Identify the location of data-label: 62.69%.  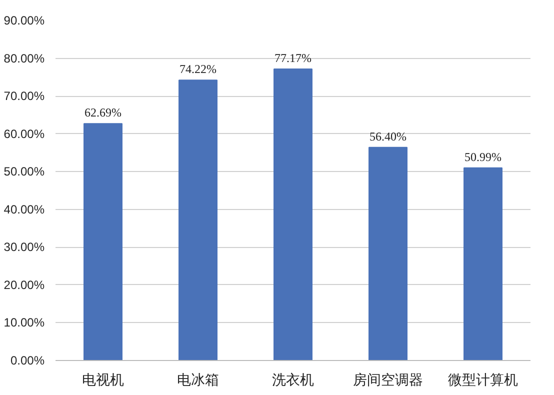
(103, 113).